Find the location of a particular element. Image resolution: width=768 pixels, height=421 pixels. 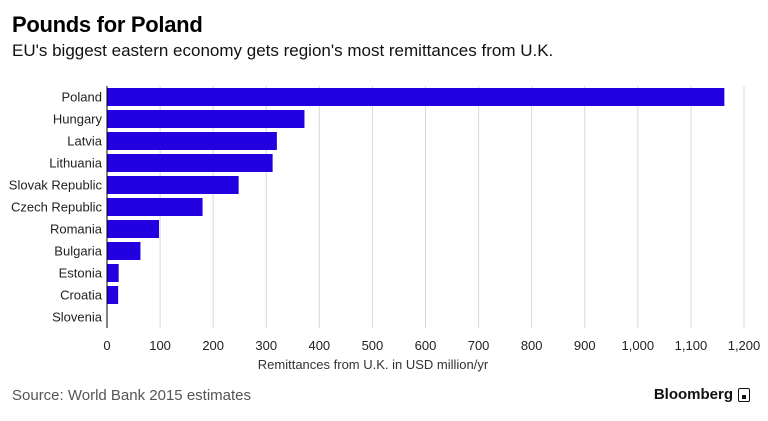

terminal-icon is located at coordinates (744, 394).